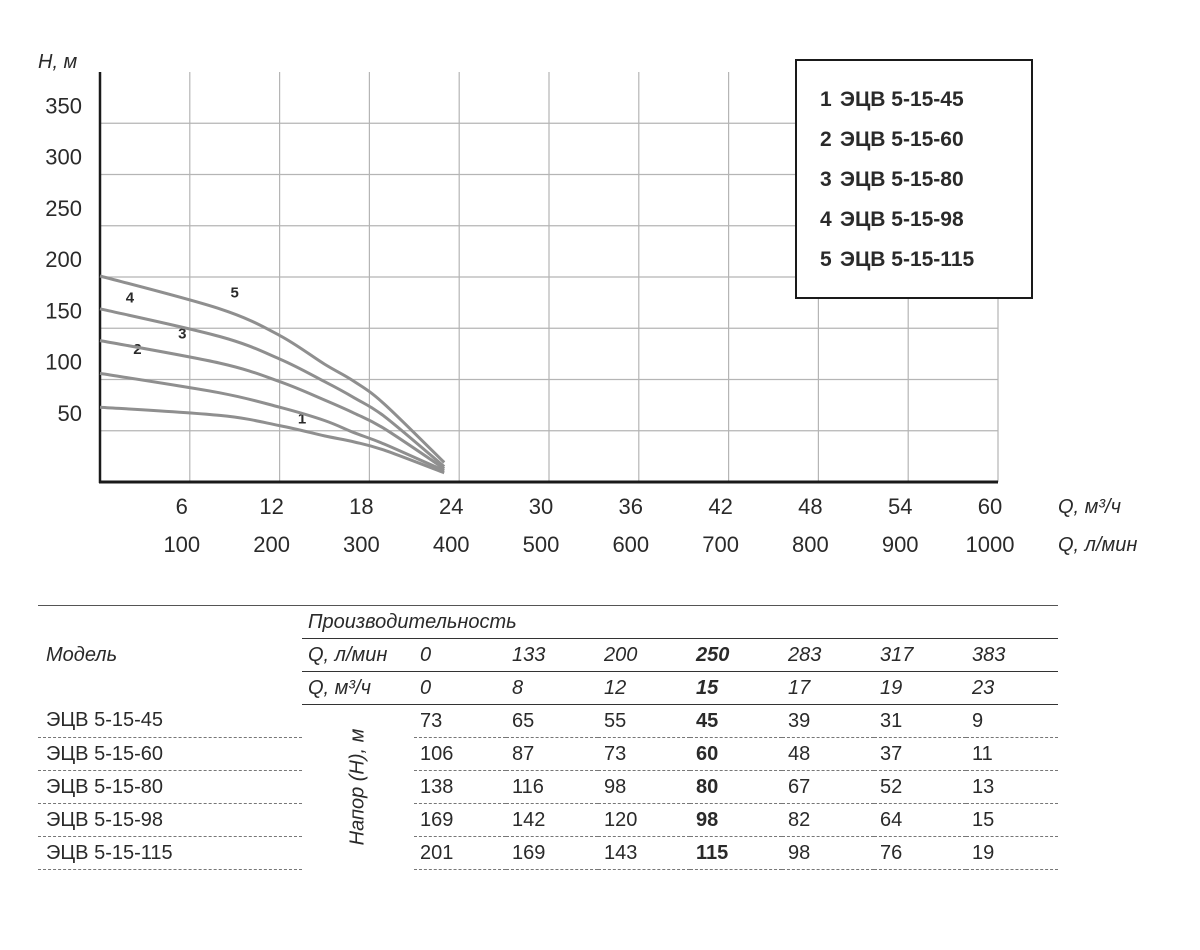 This screenshot has height=950, width=1200. I want to click on head-value: 143, so click(644, 853).